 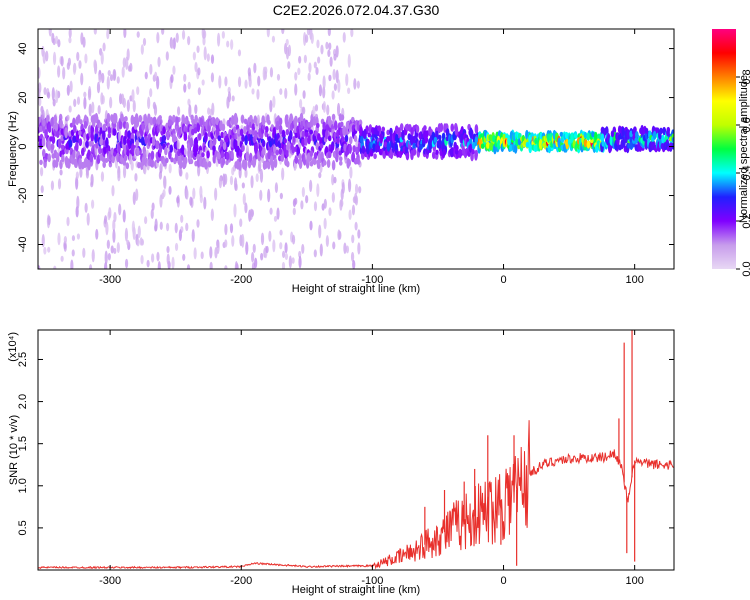 I want to click on spectrogram-y-tick-label: 20, so click(x=23, y=97).